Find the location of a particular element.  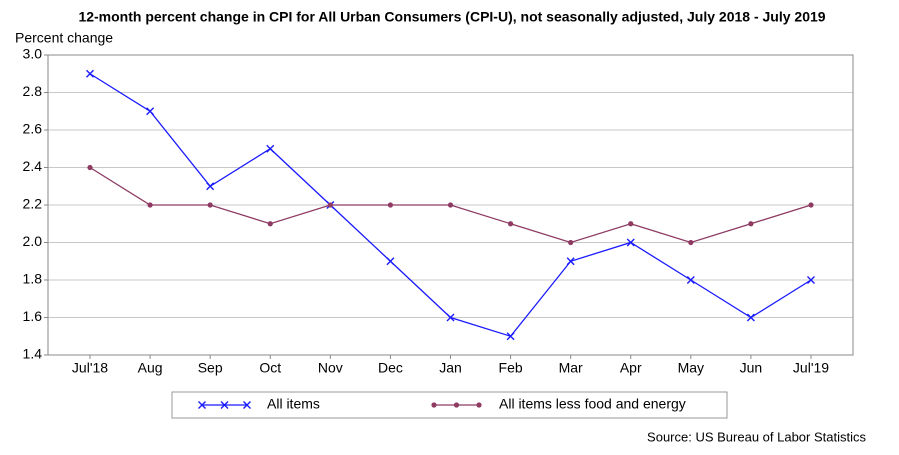

legend-label: All items is located at coordinates (293, 404).